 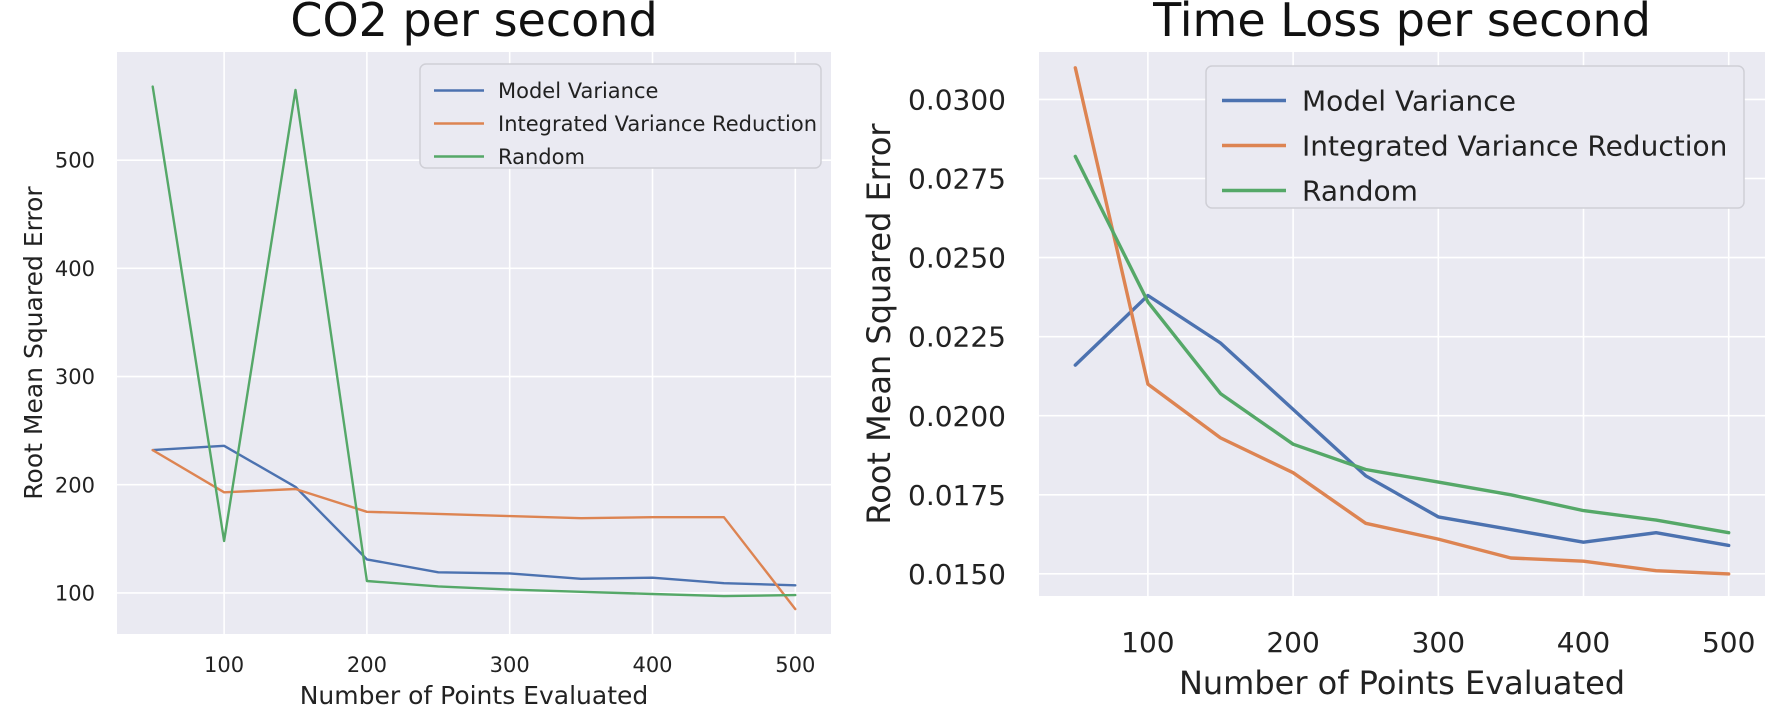 What do you see at coordinates (957, 416) in the screenshot?
I see `y-tick-label: 0.0200` at bounding box center [957, 416].